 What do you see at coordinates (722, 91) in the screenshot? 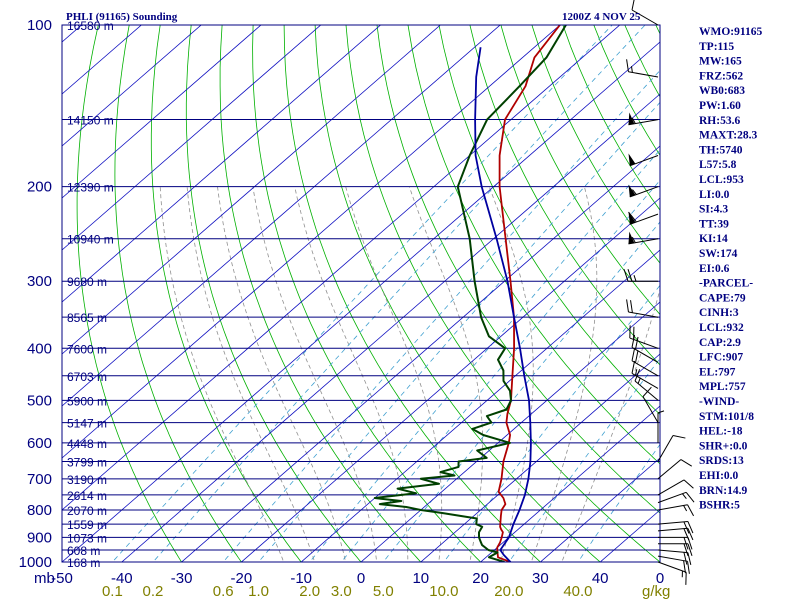
I see `index-entry: WB0:683` at bounding box center [722, 91].